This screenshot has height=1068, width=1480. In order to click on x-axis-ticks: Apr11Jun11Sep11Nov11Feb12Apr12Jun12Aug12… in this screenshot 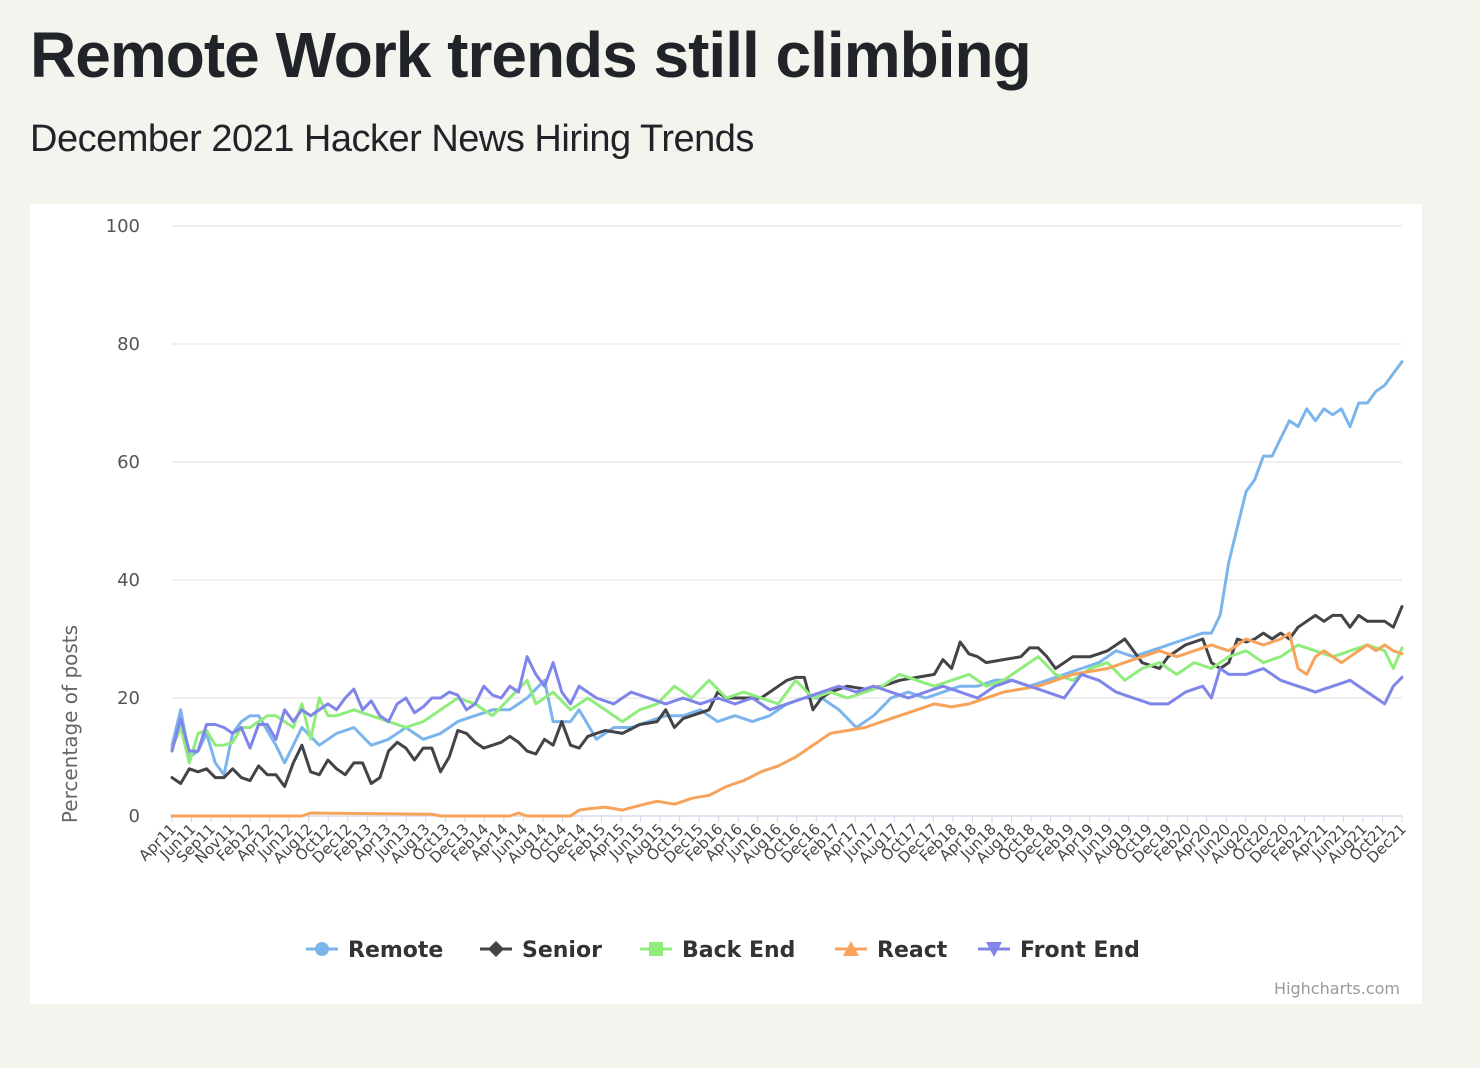, I will do `click(772, 841)`.